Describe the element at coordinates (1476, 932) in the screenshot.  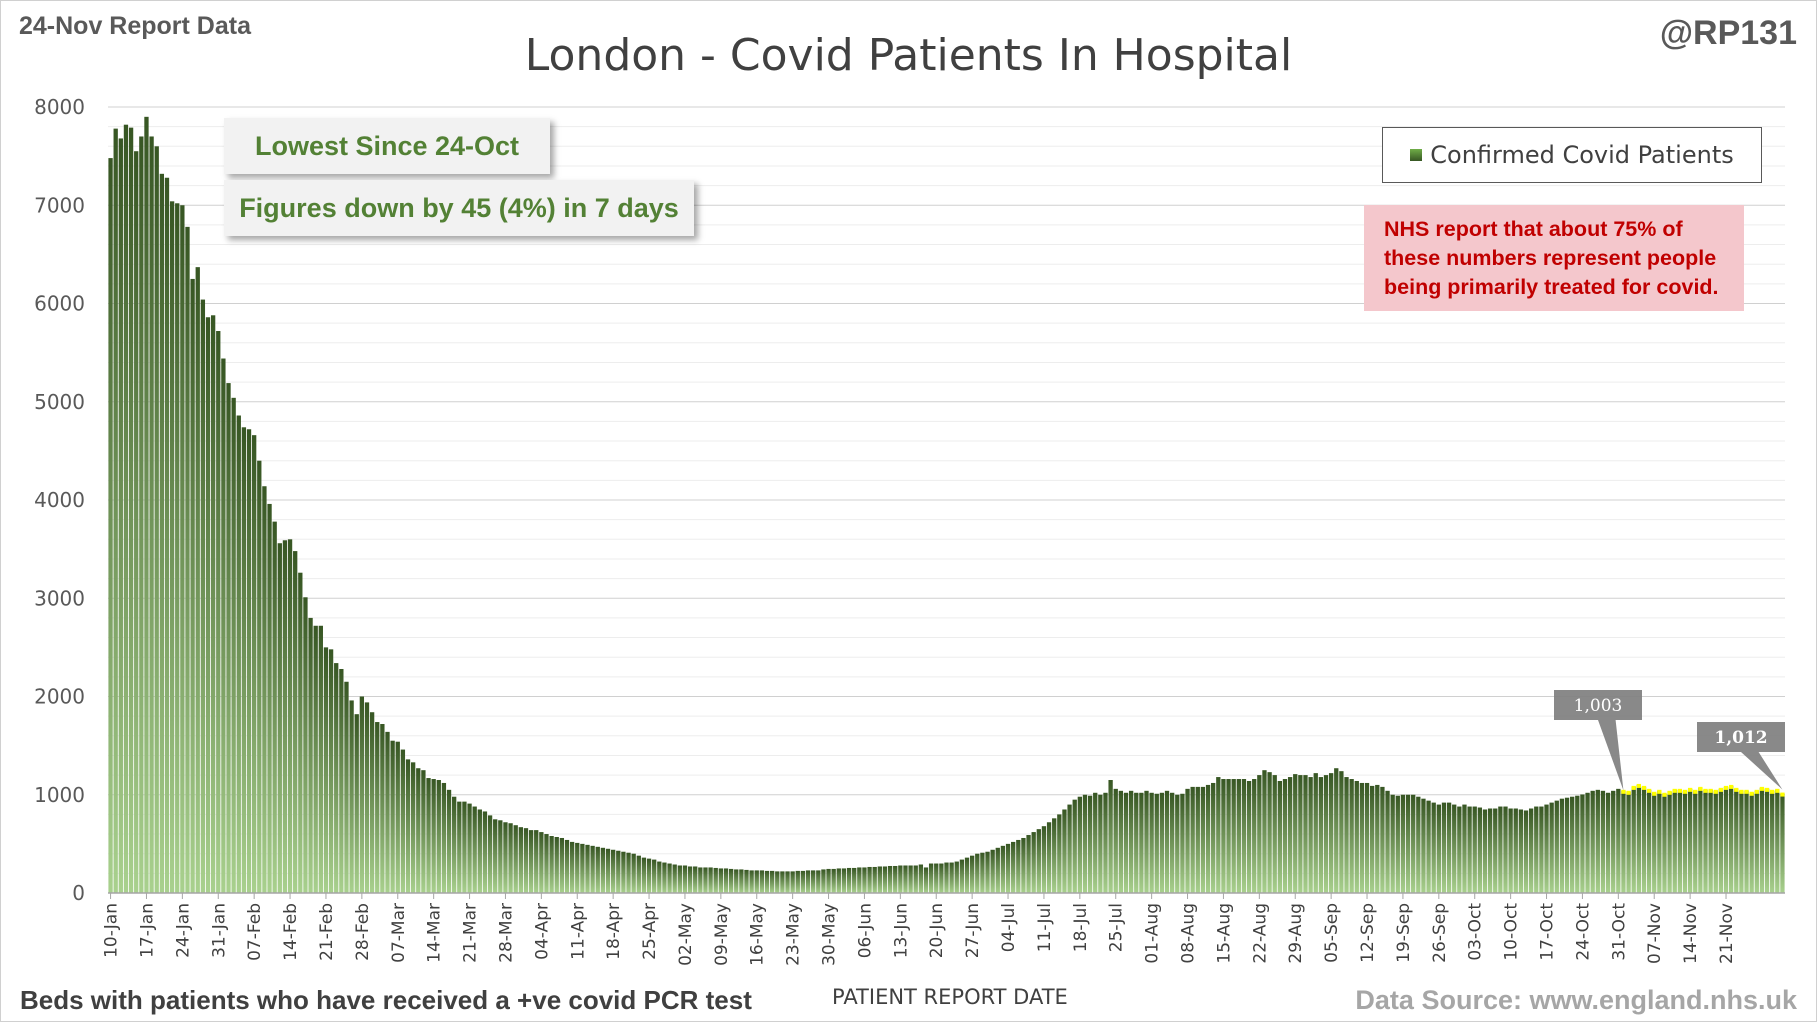
I see `x-tick-label: 03-Oct` at that location.